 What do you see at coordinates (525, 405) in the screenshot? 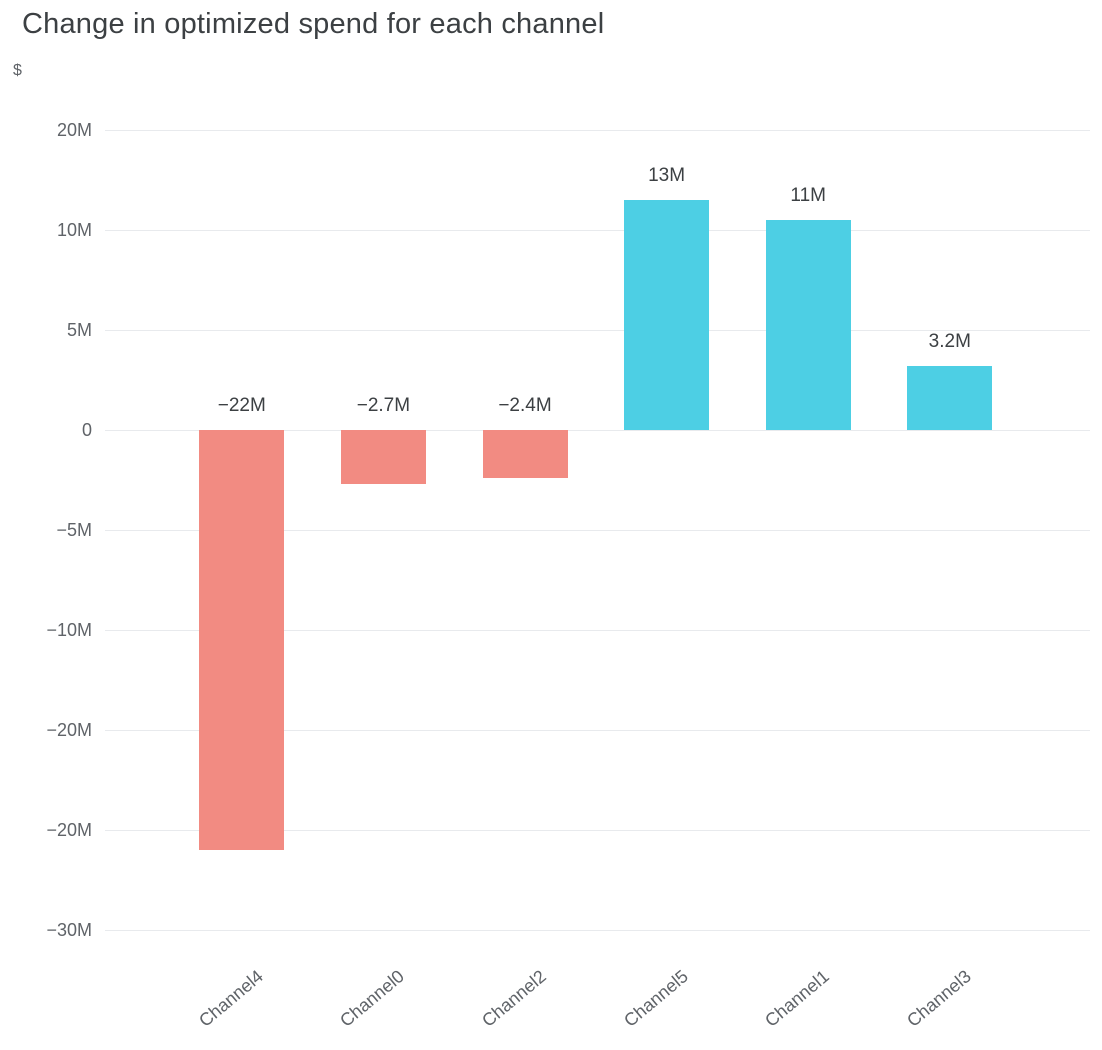
I see `bar-value-label: −2.4M` at bounding box center [525, 405].